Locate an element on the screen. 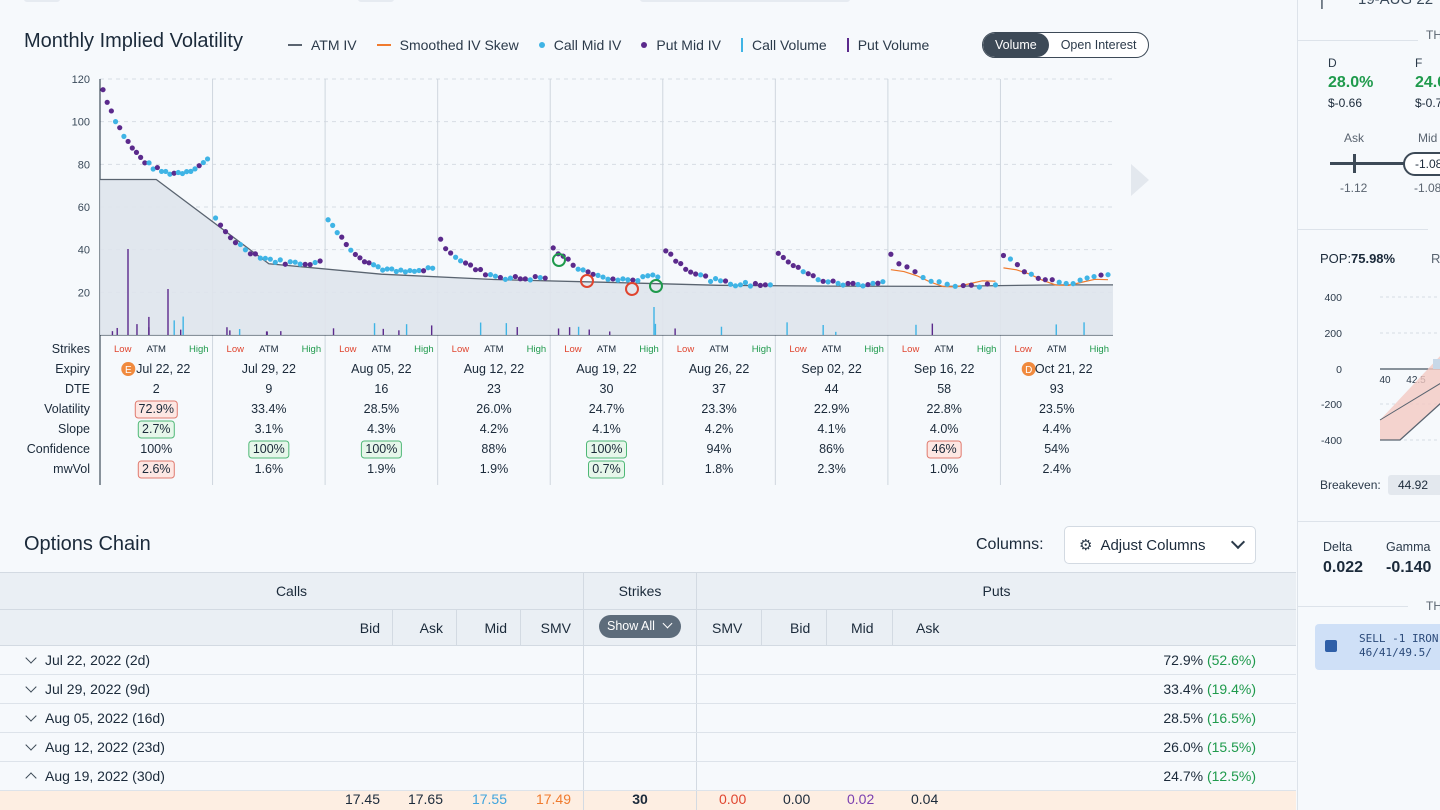 Image resolution: width=1440 pixels, height=810 pixels. expiration-row: Aug 05, 2022 (16d) 28.5% (16.5%) is located at coordinates (648, 718).